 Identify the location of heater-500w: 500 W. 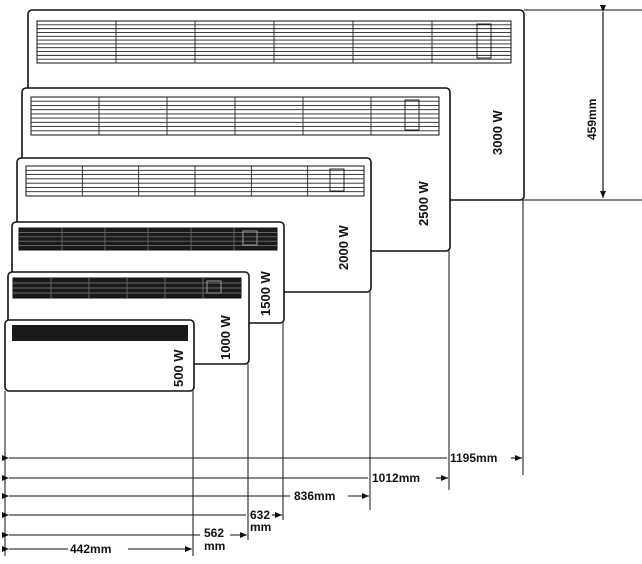
(99, 355).